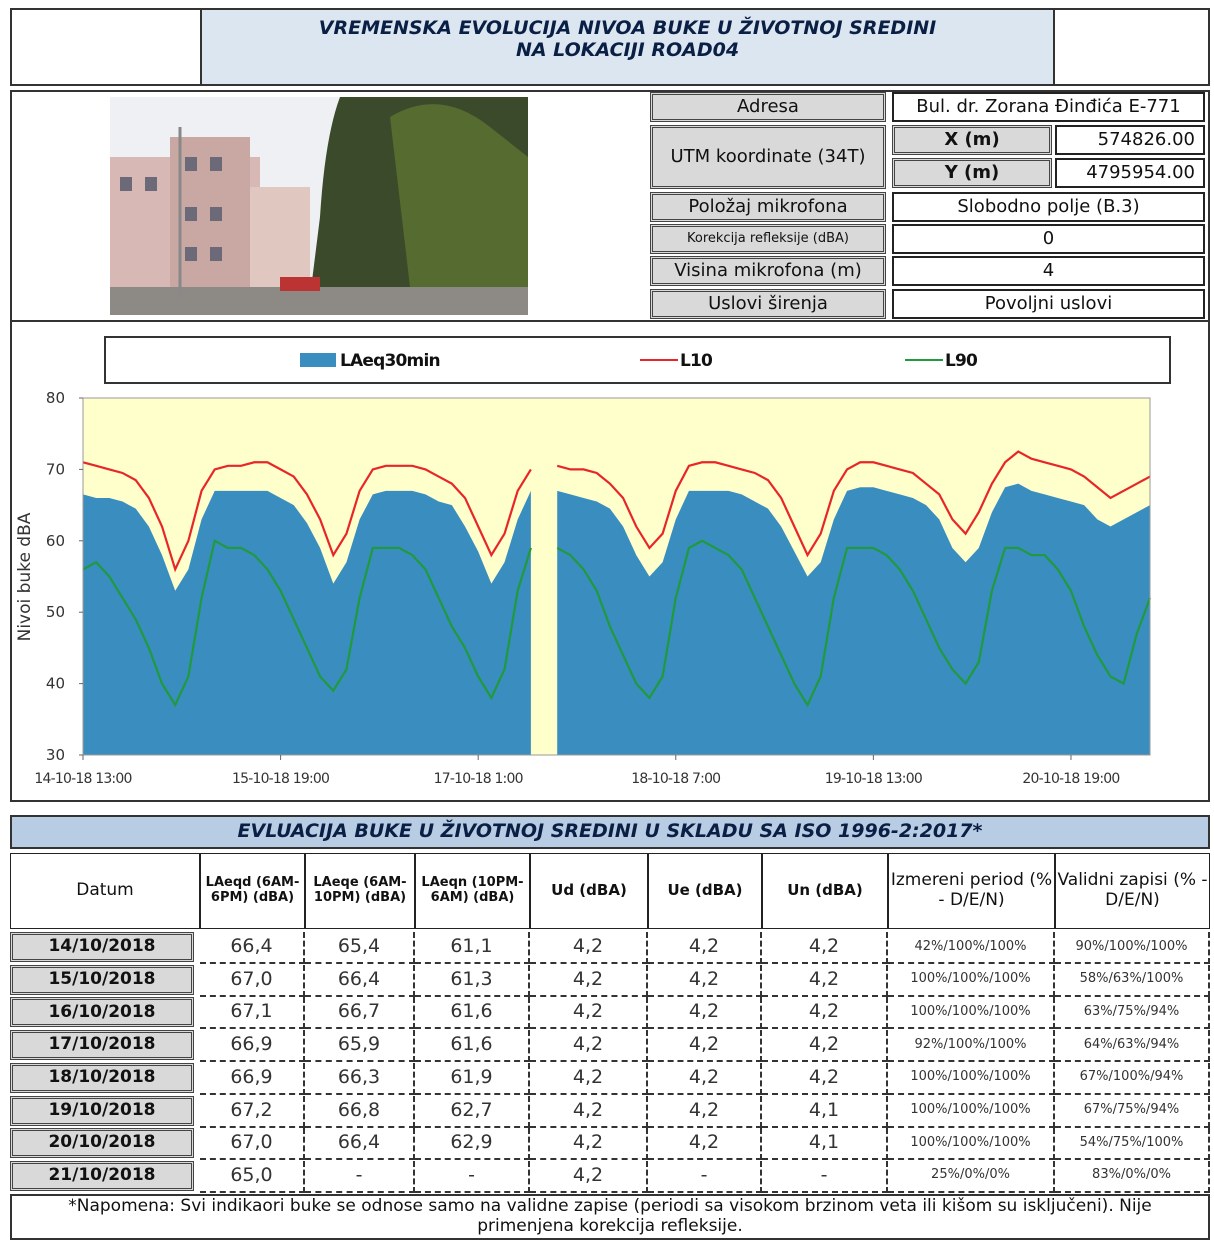  What do you see at coordinates (360, 1078) in the screenshot?
I see `cell: 66,3` at bounding box center [360, 1078].